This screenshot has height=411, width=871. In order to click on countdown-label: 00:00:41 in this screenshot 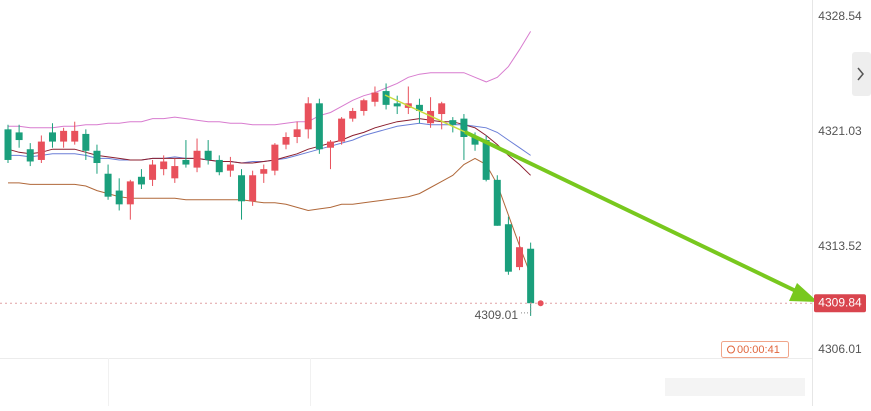, I will do `click(758, 350)`.